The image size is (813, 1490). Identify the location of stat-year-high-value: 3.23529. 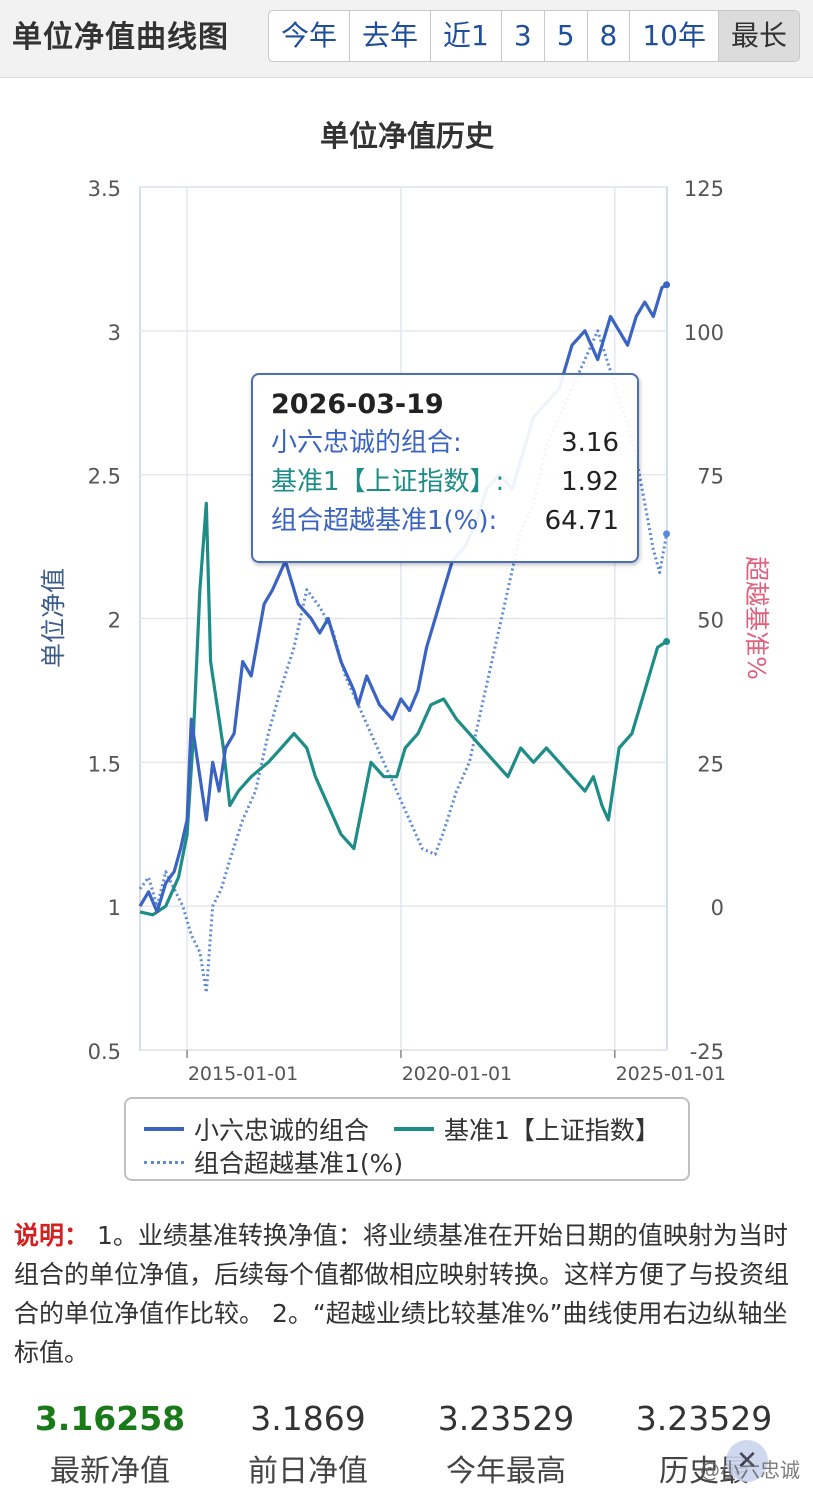
(506, 1418).